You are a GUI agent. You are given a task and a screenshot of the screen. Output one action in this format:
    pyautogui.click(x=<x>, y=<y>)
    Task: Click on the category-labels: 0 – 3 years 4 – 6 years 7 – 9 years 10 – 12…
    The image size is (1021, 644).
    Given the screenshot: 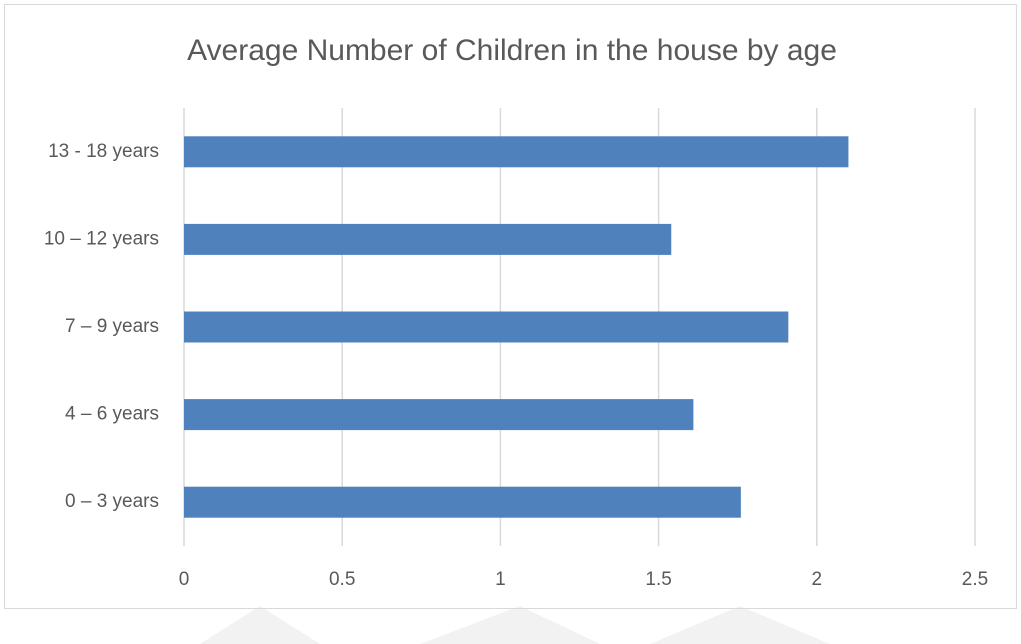 What is the action you would take?
    pyautogui.click(x=101, y=326)
    